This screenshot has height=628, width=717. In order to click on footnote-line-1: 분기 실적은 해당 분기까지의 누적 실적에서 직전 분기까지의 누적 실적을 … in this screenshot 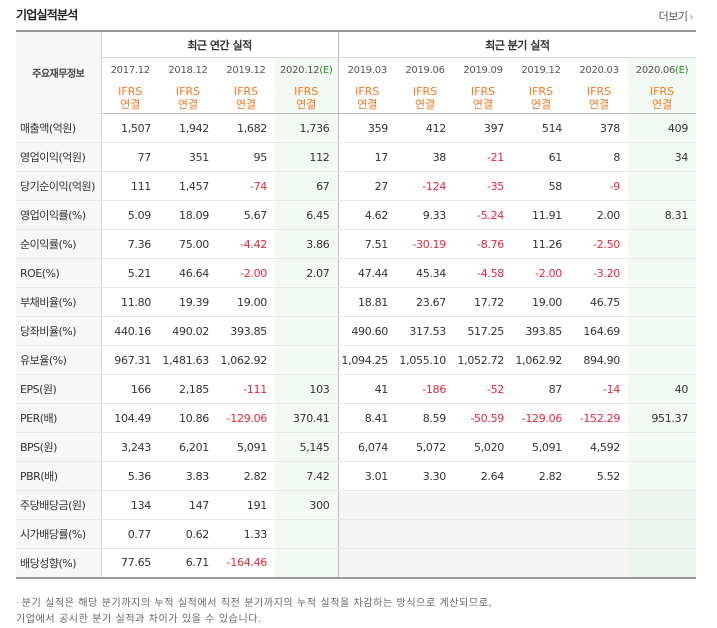, I will do `click(257, 603)`.